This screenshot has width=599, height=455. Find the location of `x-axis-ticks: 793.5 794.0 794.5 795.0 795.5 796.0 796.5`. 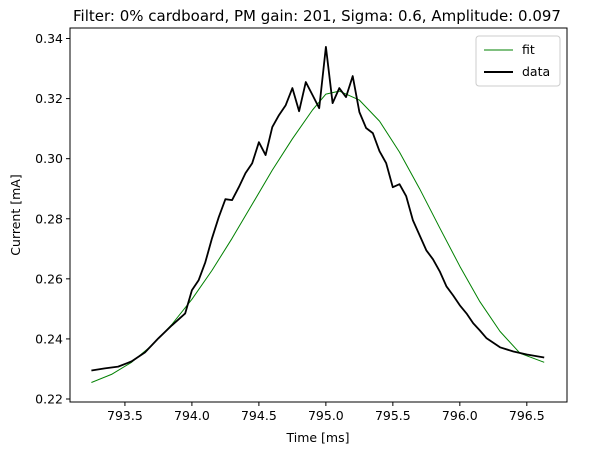

x-axis-ticks: 793.5 794.0 794.5 795.0 795.5 796.0 796.5 is located at coordinates (326, 412).